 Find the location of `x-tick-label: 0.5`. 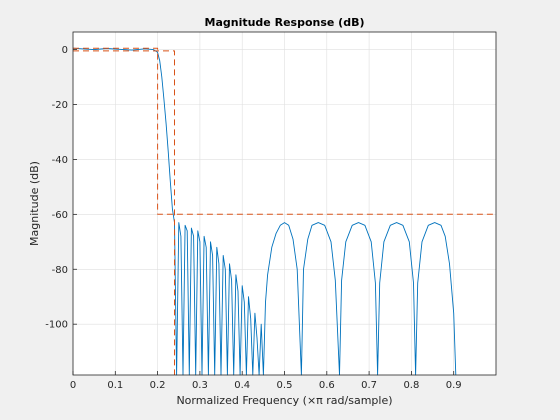

x-tick-label: 0.5 is located at coordinates (285, 385).